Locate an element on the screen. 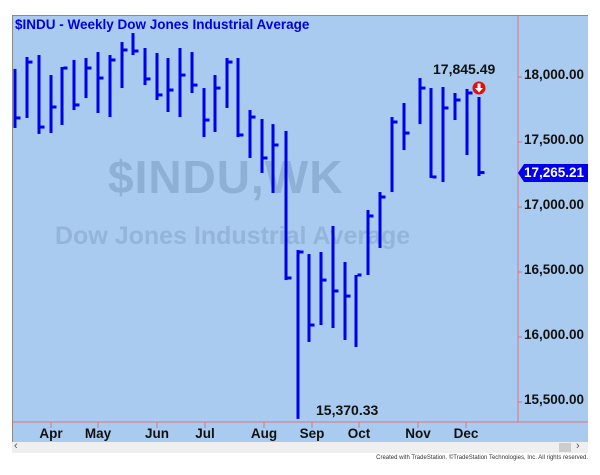 The image size is (600, 475). horizontal-scrollbar: ‹ › is located at coordinates (300, 446).